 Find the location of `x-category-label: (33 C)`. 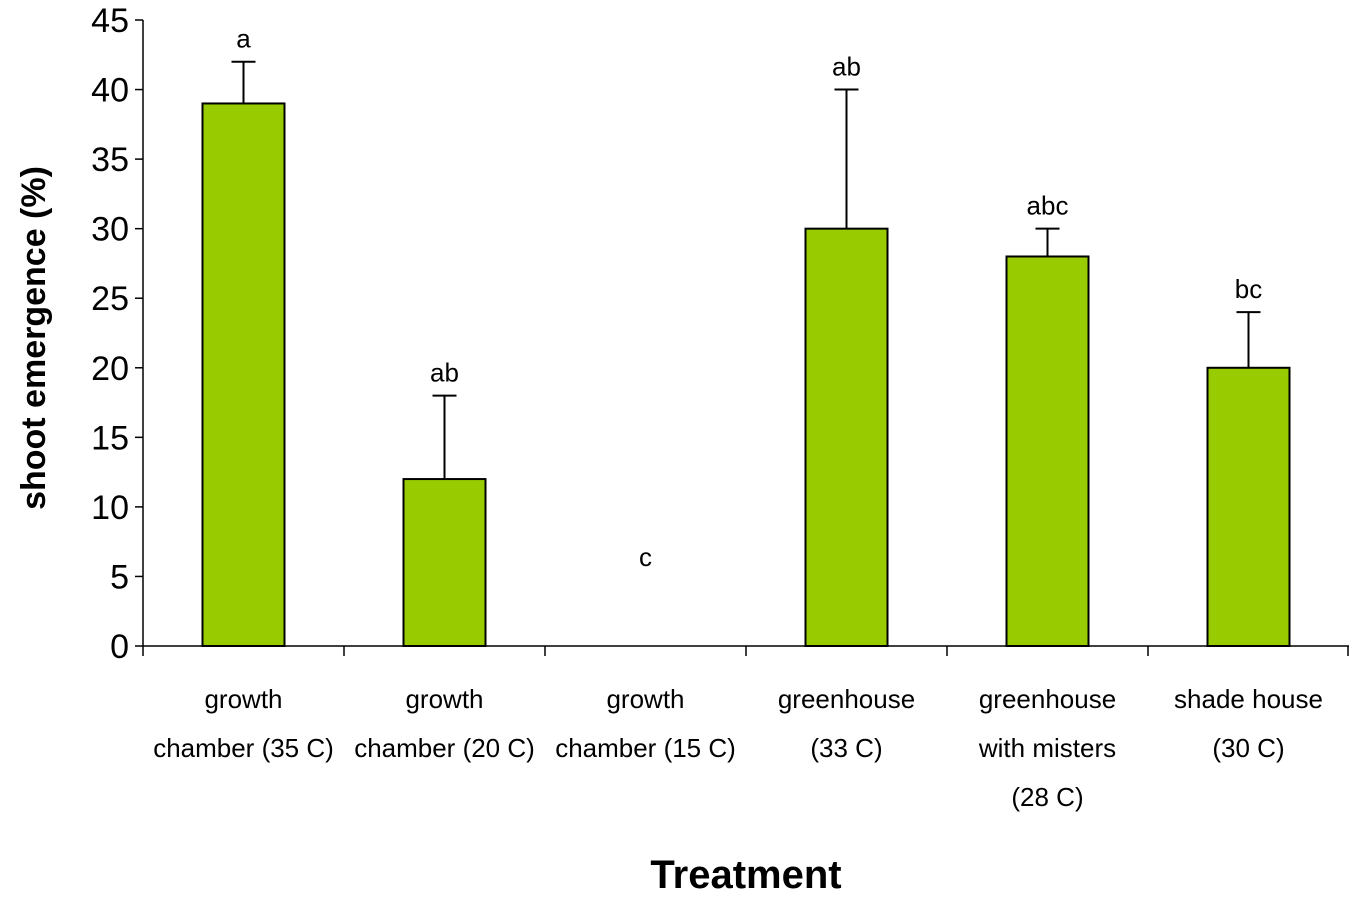

x-category-label: (33 C) is located at coordinates (846, 748).